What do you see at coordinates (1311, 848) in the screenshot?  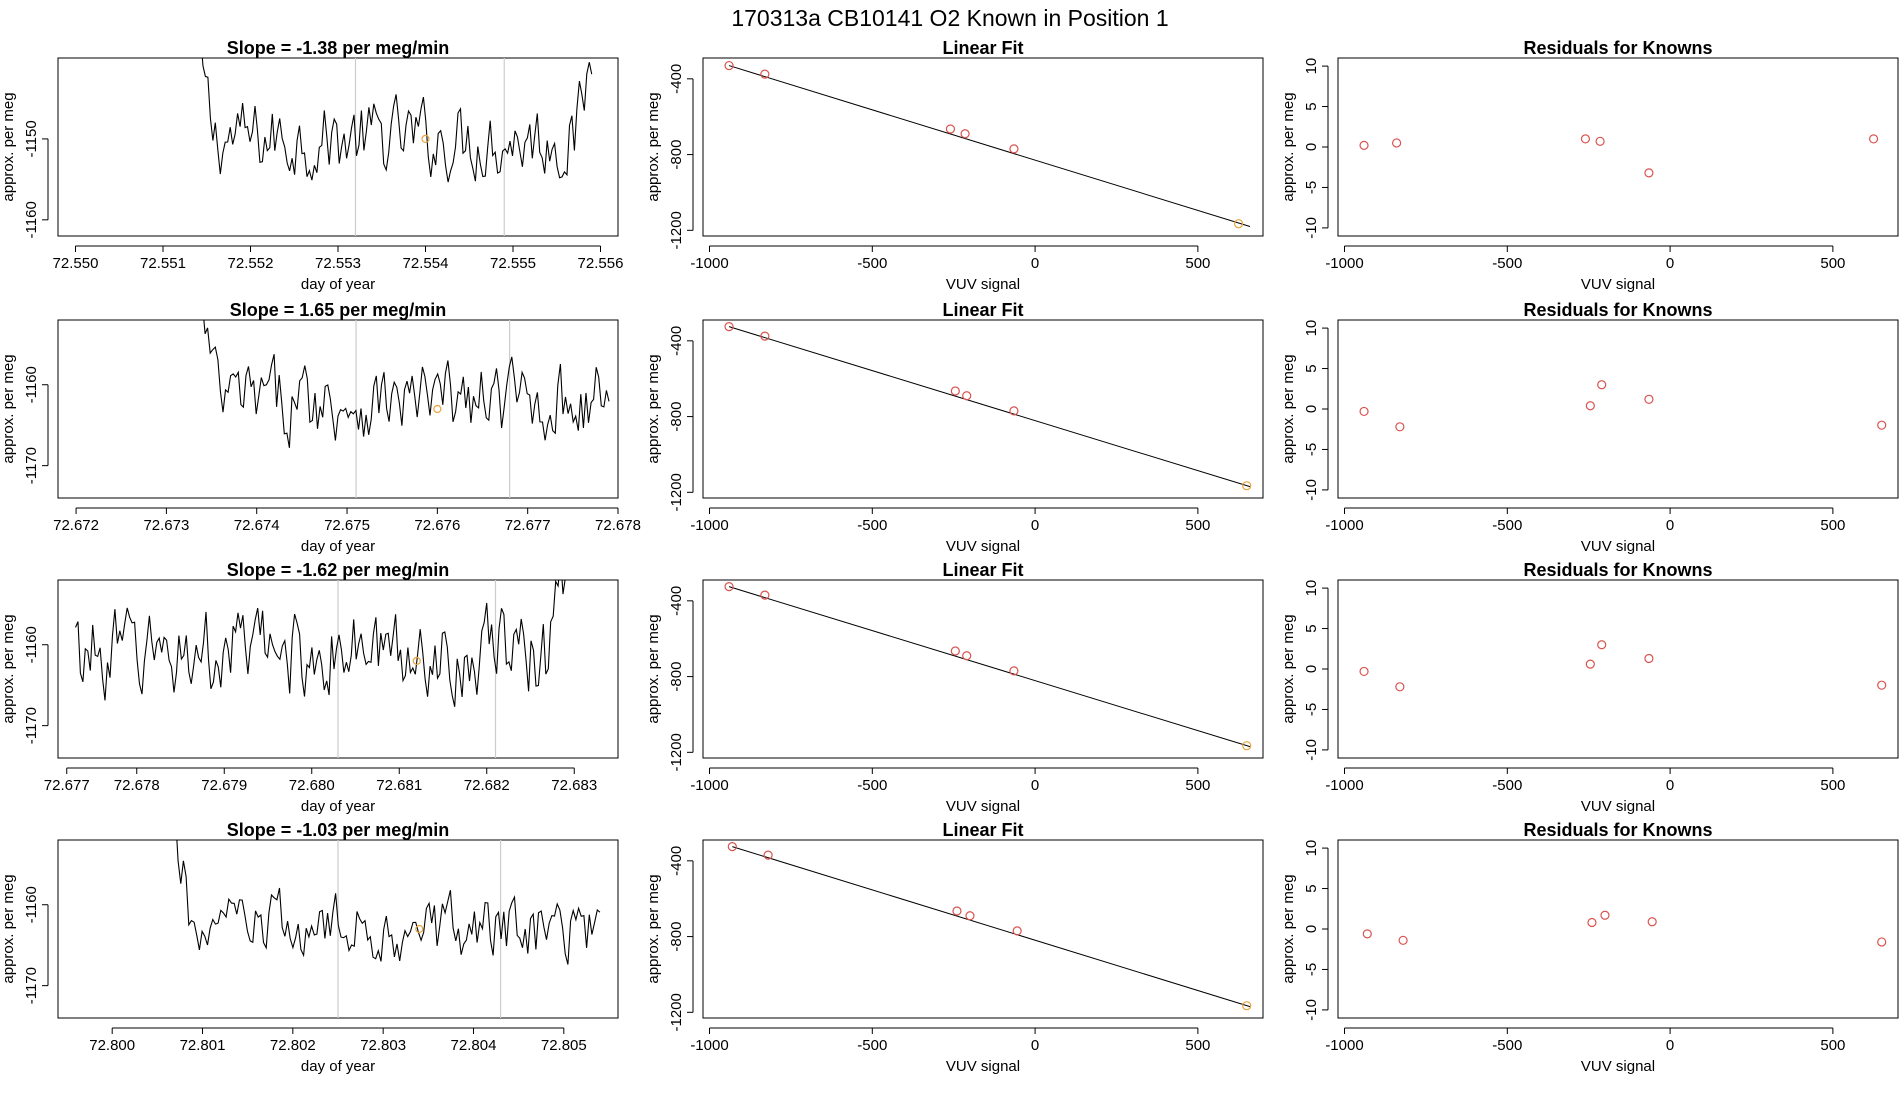 I see `y-tick-label: 10` at bounding box center [1311, 848].